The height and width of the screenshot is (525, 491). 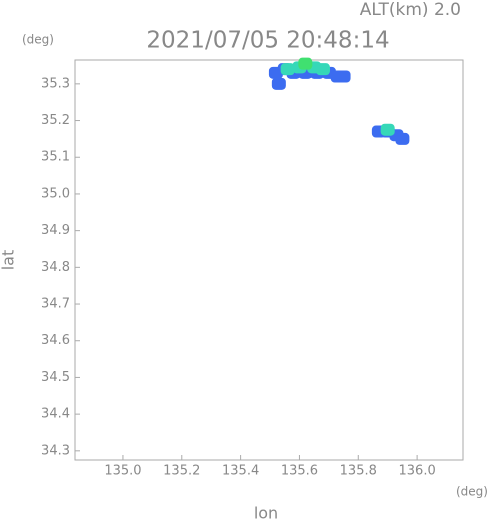 I want to click on y-tick-label: 35.2, so click(x=55, y=120).